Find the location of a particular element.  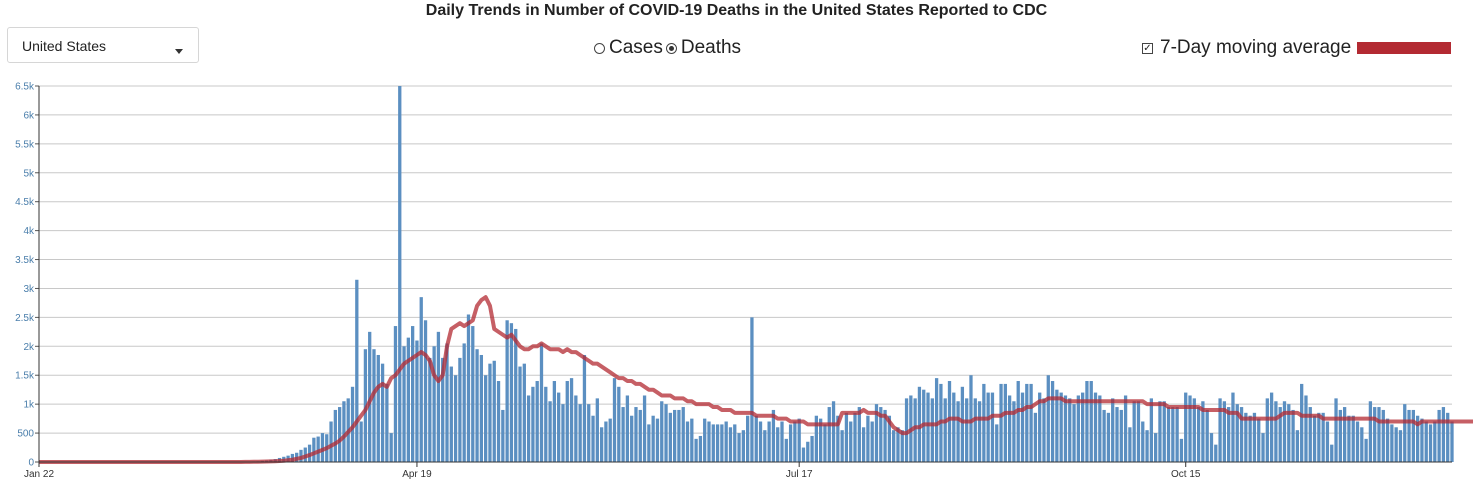

y-tick-label: 5k is located at coordinates (29, 173).